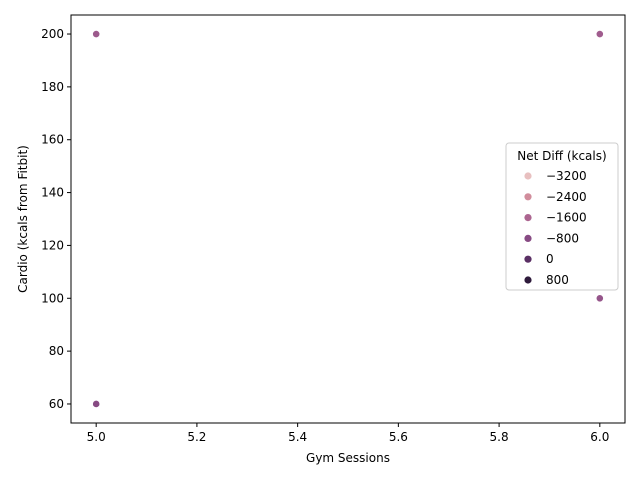 The height and width of the screenshot is (480, 640). I want to click on y-tick-label: 120, so click(52, 245).